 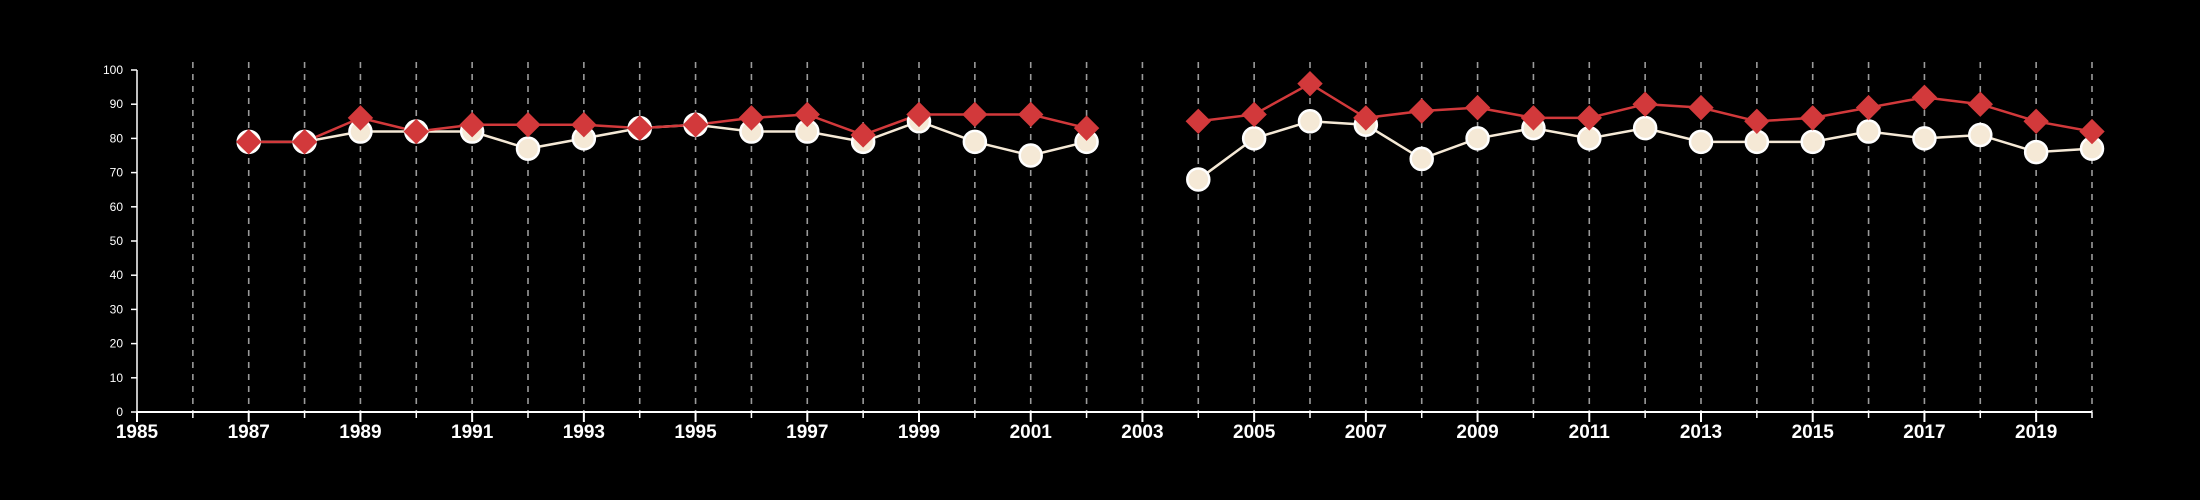 What do you see at coordinates (119, 412) in the screenshot?
I see `y-tick-label: 0` at bounding box center [119, 412].